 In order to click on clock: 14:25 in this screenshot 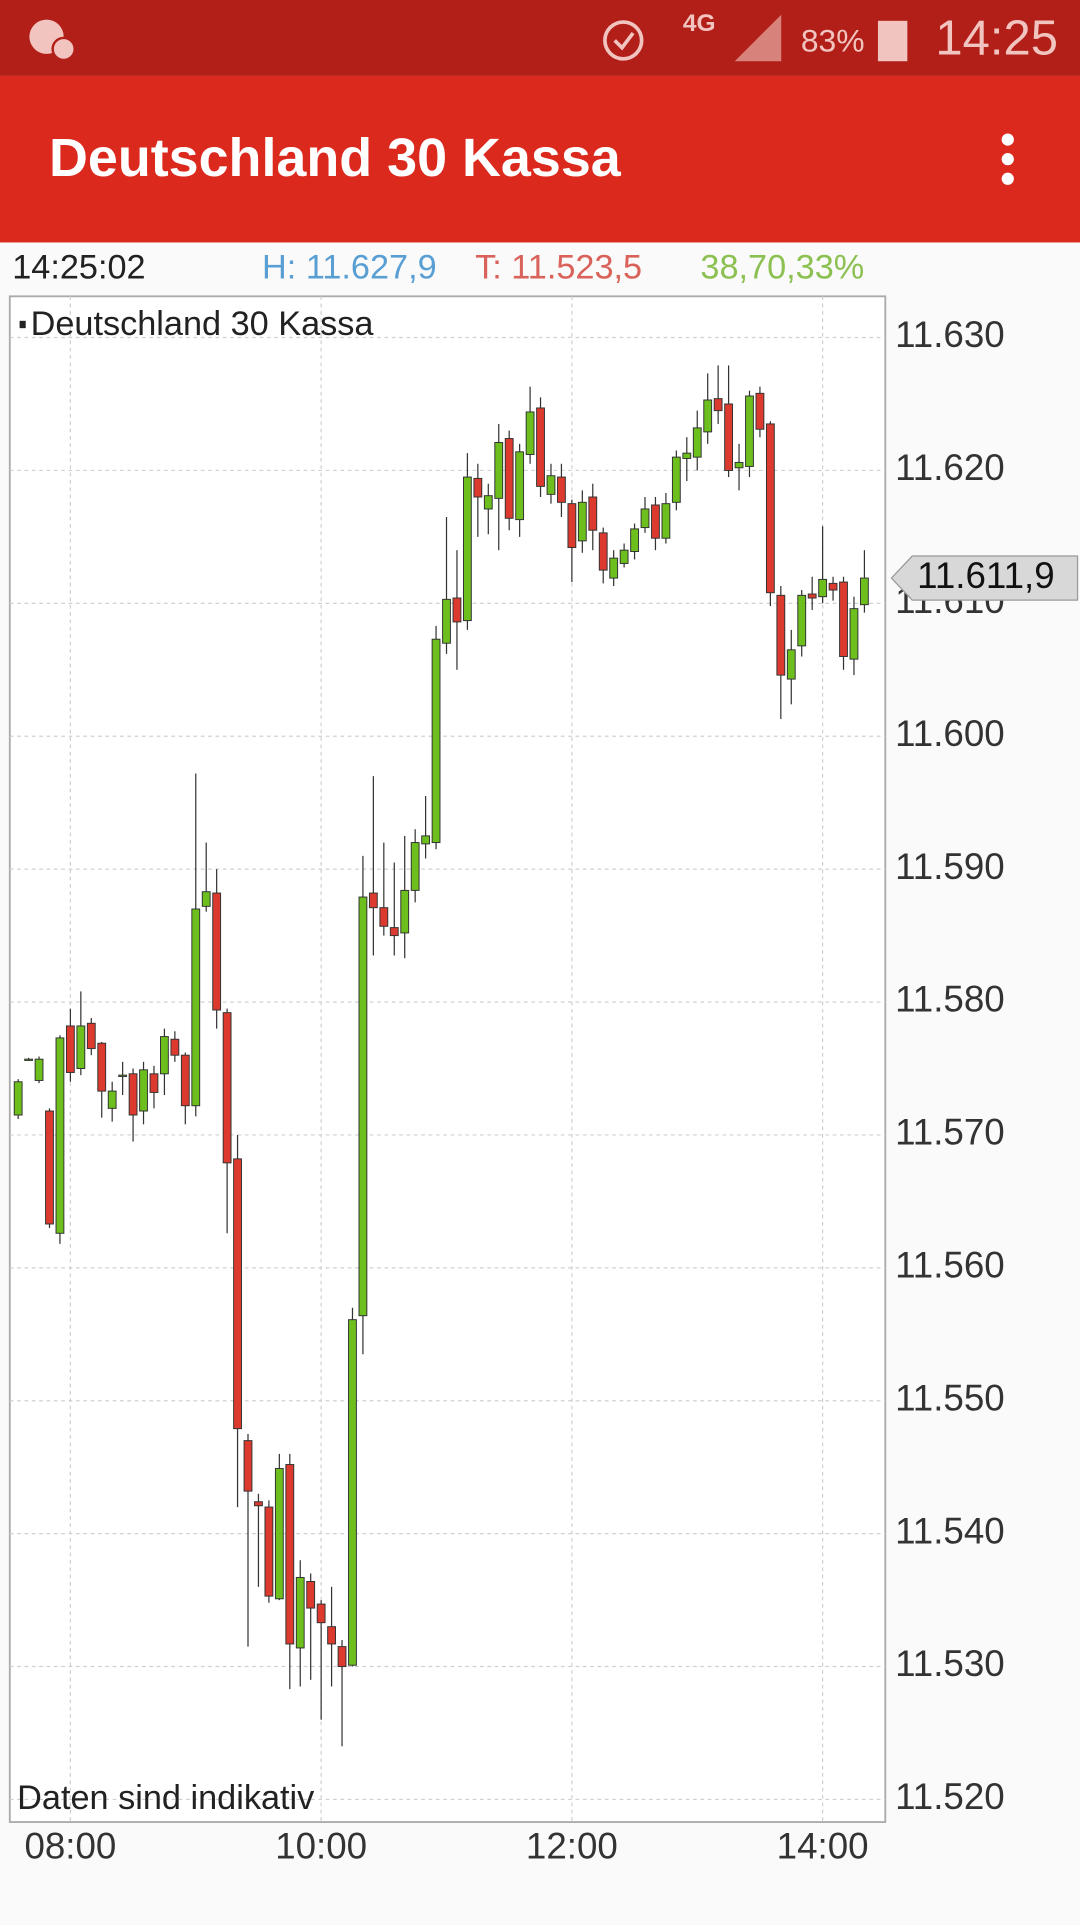, I will do `click(996, 39)`.